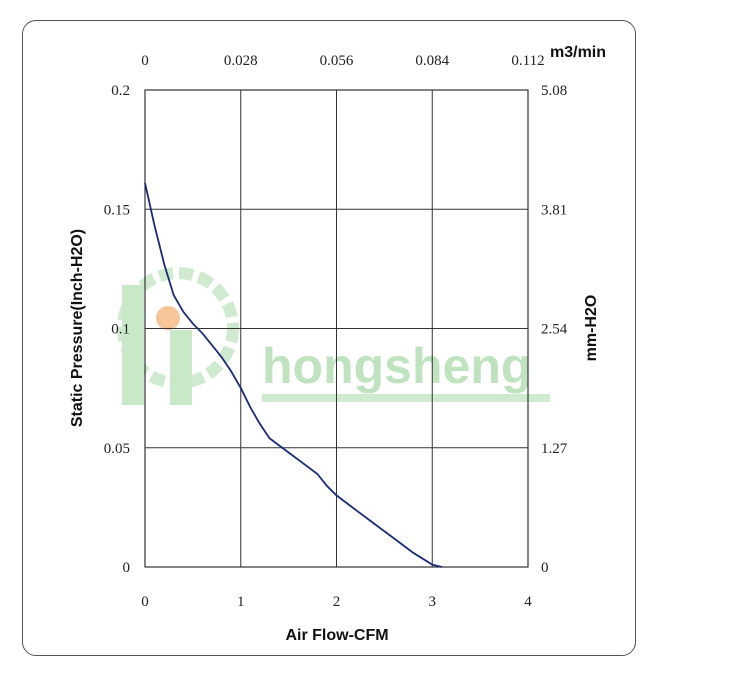 Image resolution: width=750 pixels, height=677 pixels. Describe the element at coordinates (117, 449) in the screenshot. I see `y-tick-label: 0.05` at that location.